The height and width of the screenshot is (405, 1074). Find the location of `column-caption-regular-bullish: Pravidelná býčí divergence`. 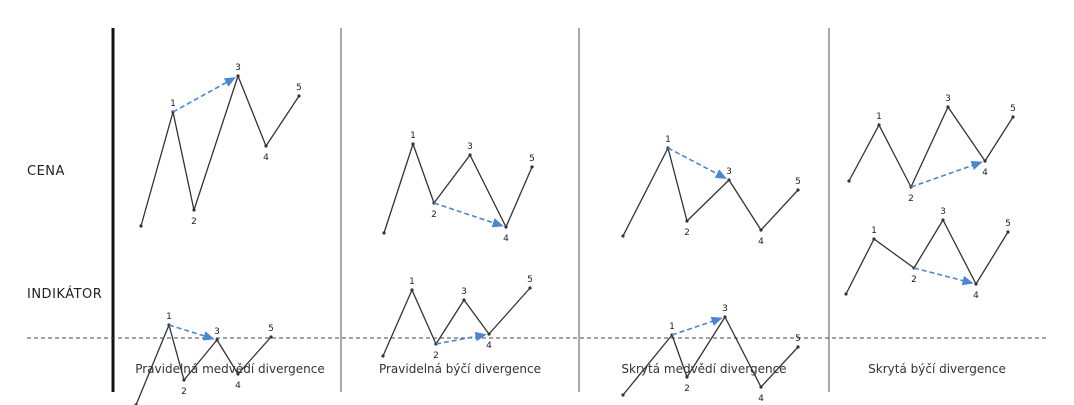

column-caption-regular-bullish: Pravidelná býčí divergence is located at coordinates (460, 369).